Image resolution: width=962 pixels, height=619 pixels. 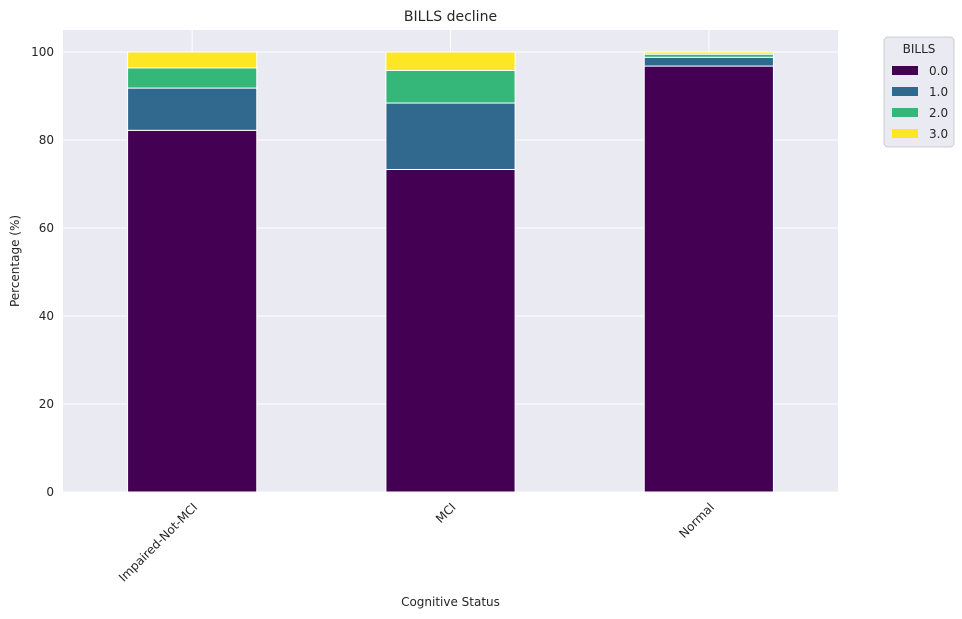 I want to click on x-tick-label: Impaired-Not-MCI, so click(x=158, y=542).